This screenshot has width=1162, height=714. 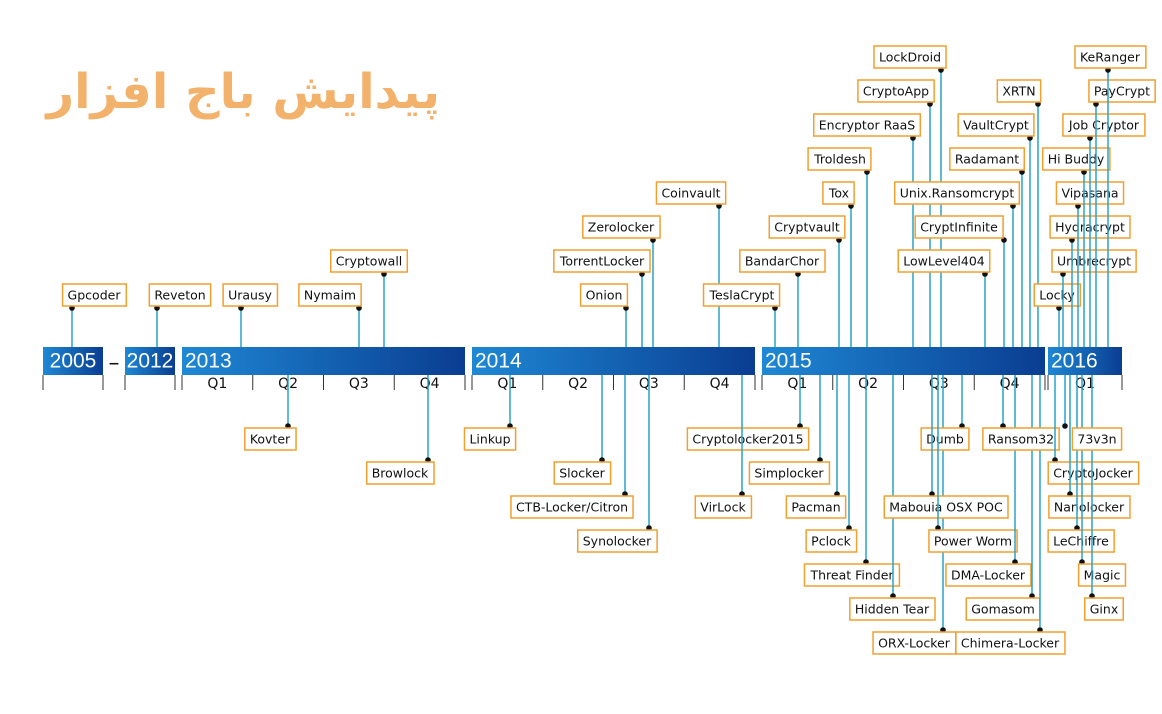 I want to click on event-label: Ginx, so click(x=1104, y=609).